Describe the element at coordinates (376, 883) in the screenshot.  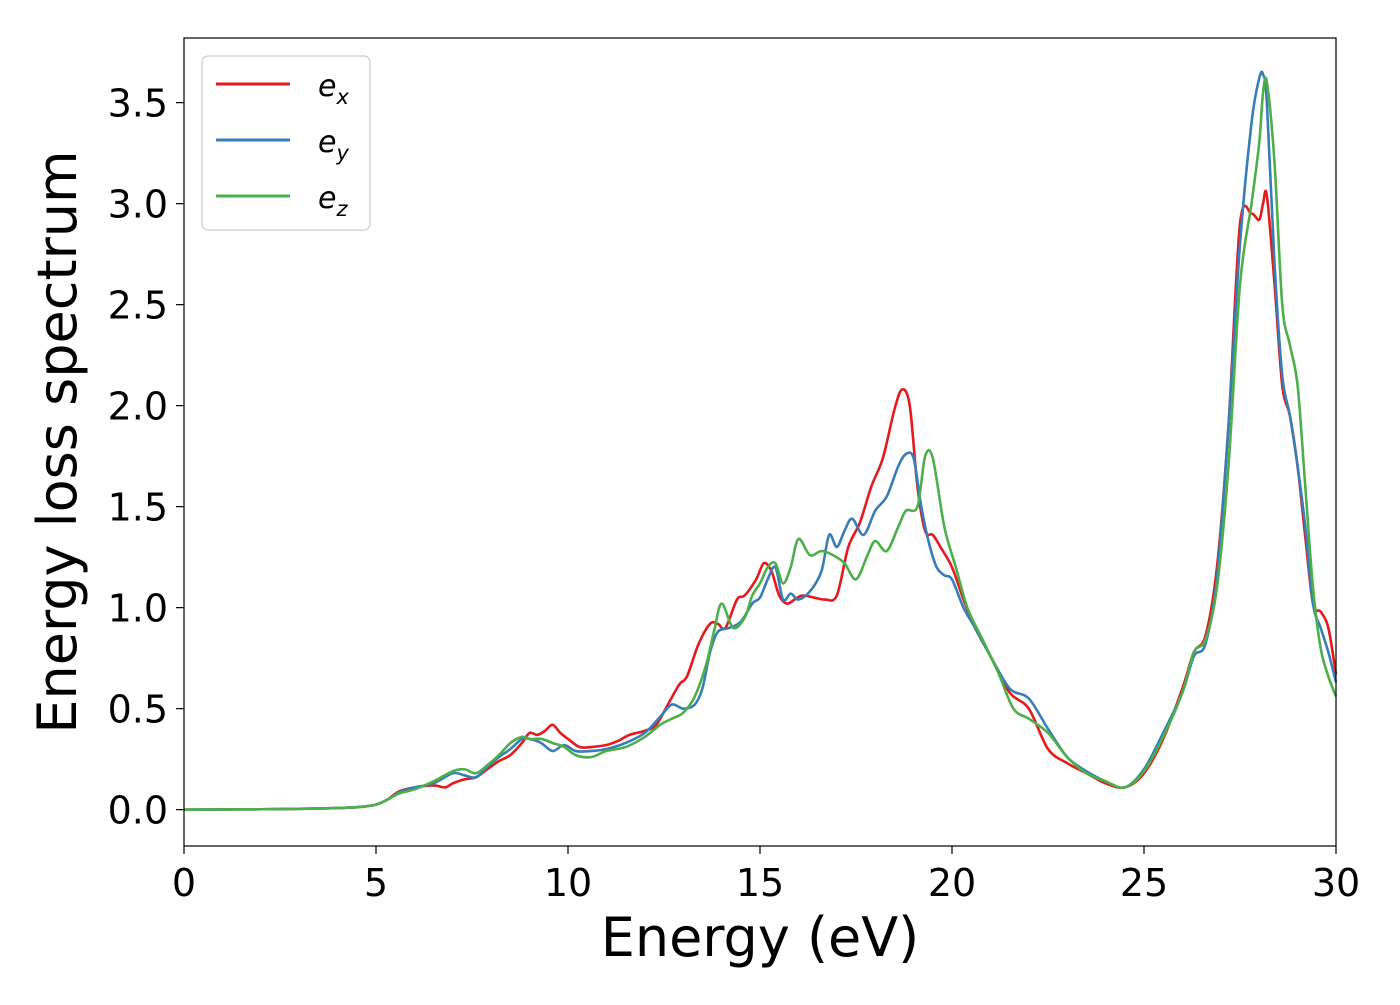
I see `x-tick-label: 5` at that location.